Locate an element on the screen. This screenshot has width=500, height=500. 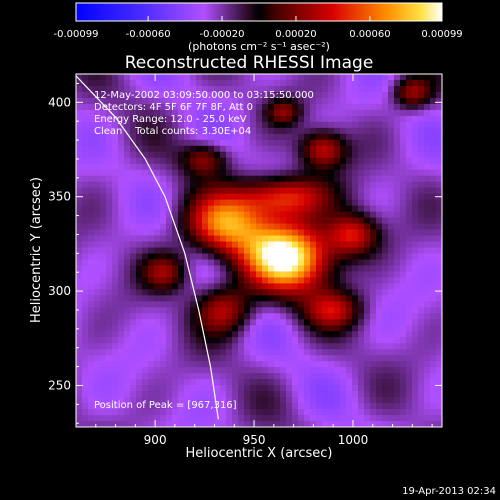
colorbar is located at coordinates (259, 12).